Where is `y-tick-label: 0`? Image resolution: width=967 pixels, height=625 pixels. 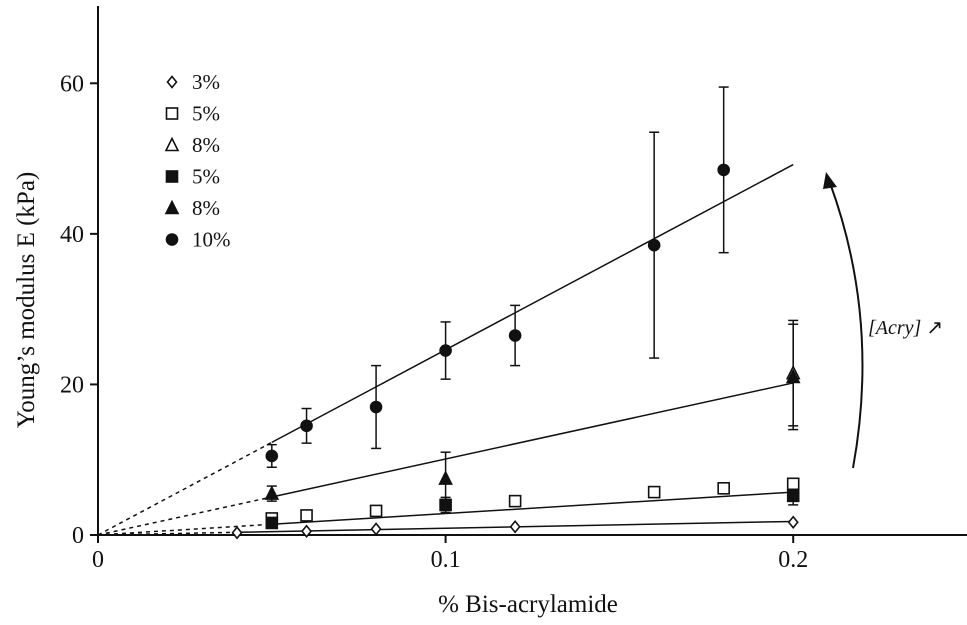 y-tick-label: 0 is located at coordinates (78, 536).